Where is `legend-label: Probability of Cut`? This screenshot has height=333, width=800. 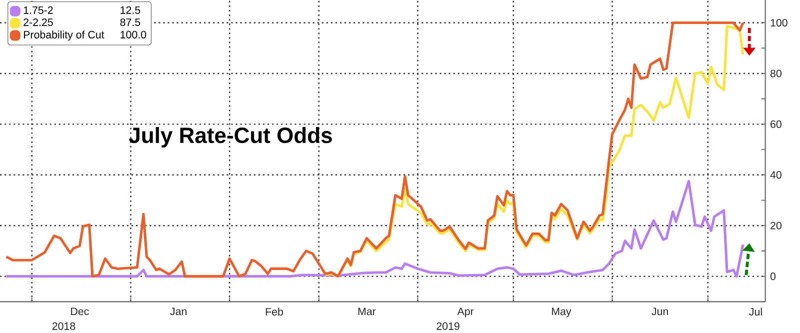 legend-label: Probability of Cut is located at coordinates (64, 35).